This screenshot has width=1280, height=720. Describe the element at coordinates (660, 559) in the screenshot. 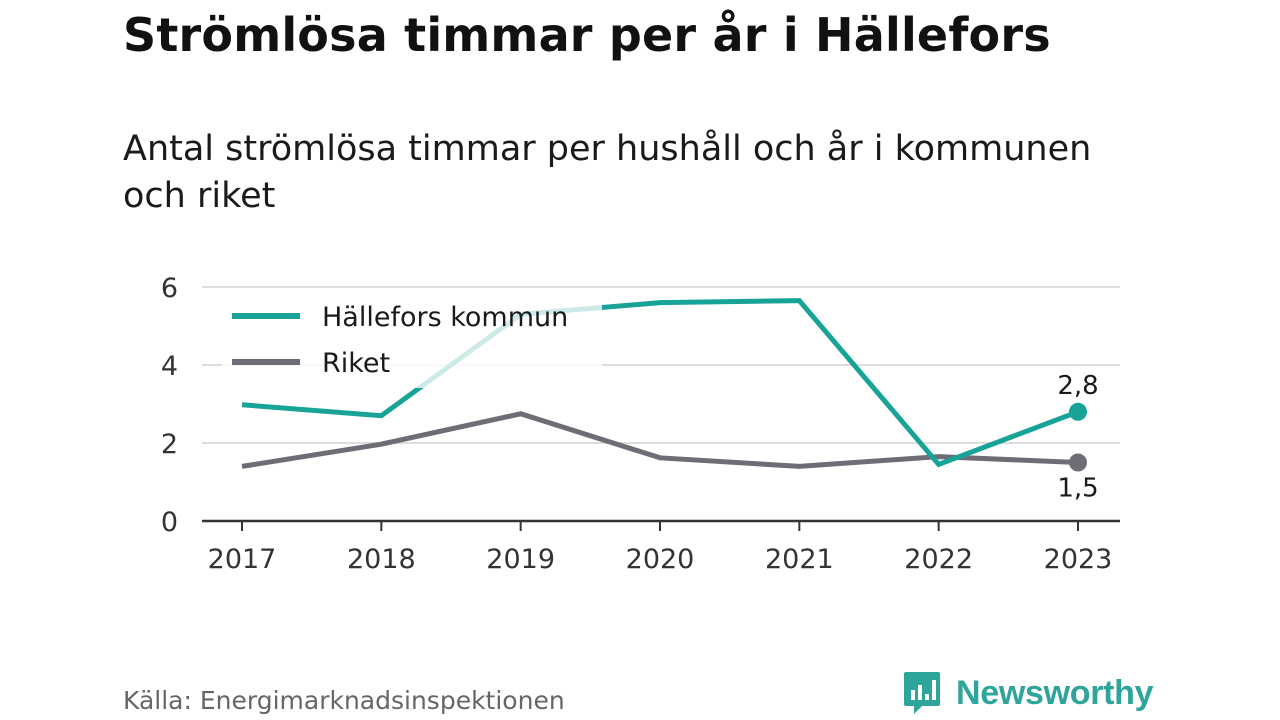

I see `x-tick-label: 2020` at that location.